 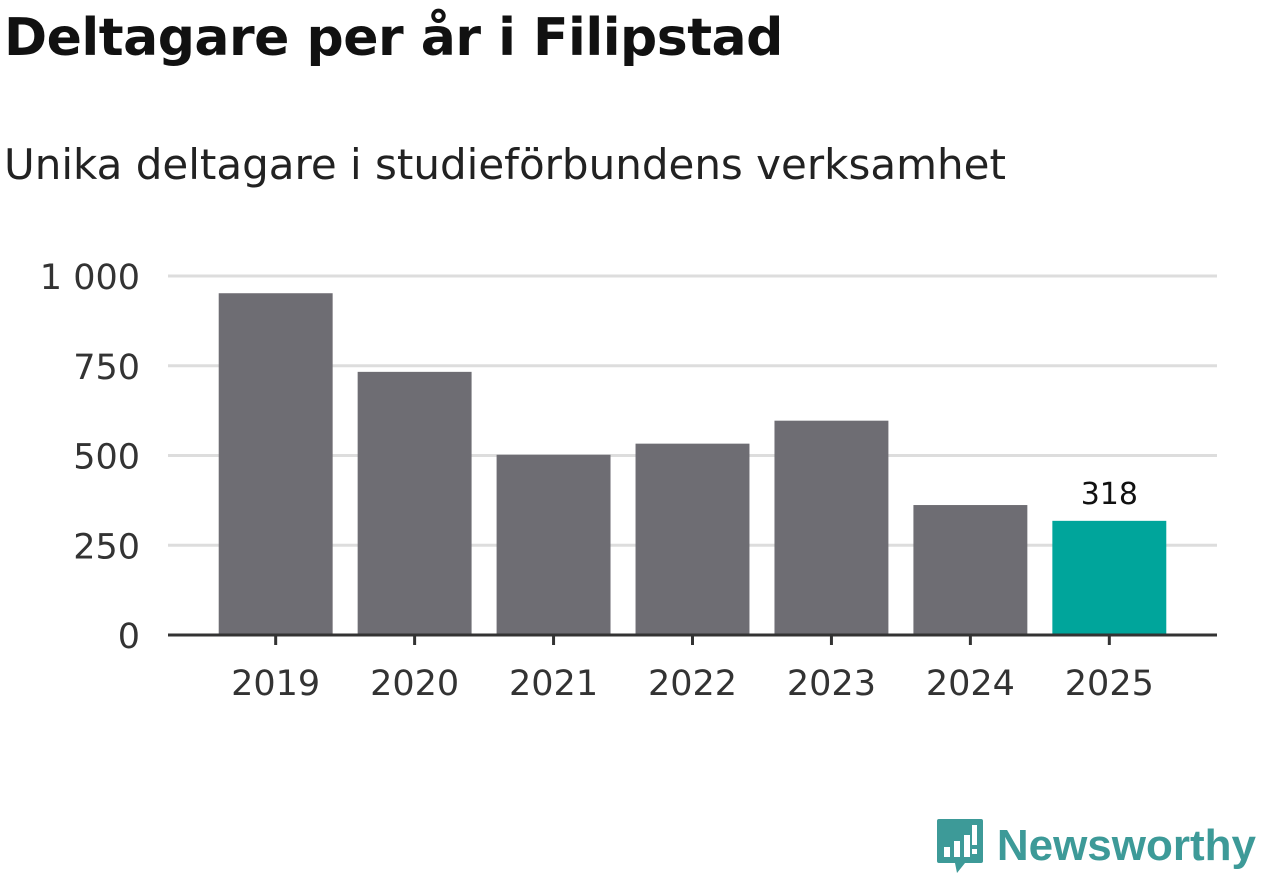 What do you see at coordinates (393, 38) in the screenshot?
I see `chart-title: Deltagare per år i Filipstad` at bounding box center [393, 38].